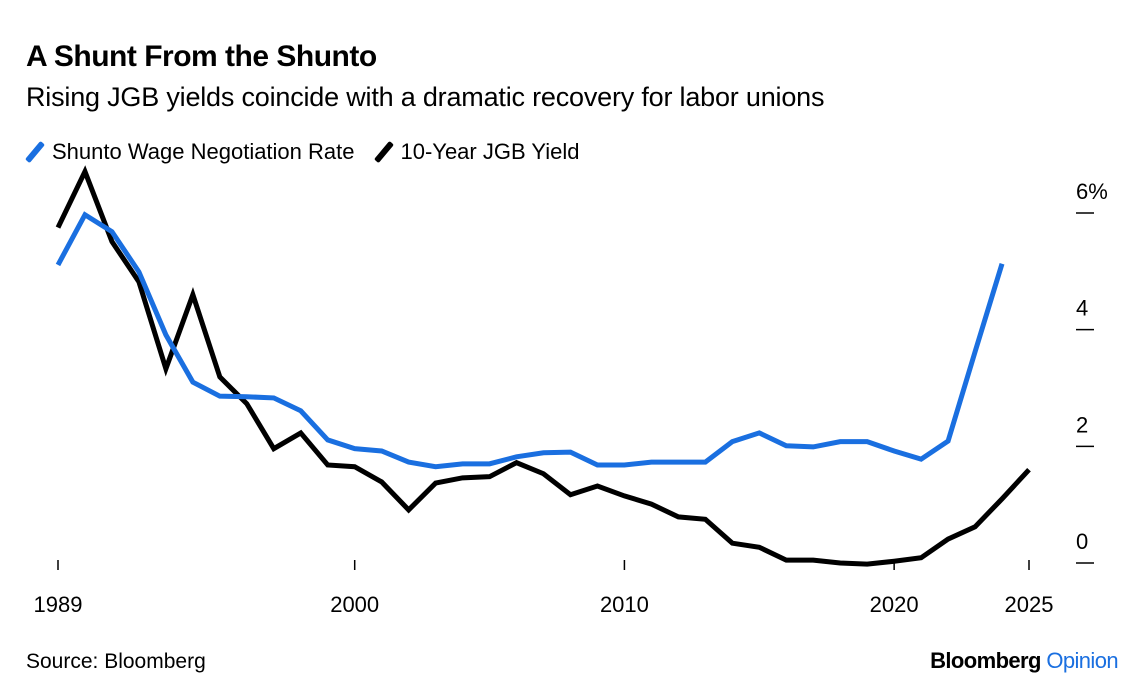 This screenshot has width=1144, height=700. I want to click on chart-title: A Shunt From the Shunto, so click(201, 56).